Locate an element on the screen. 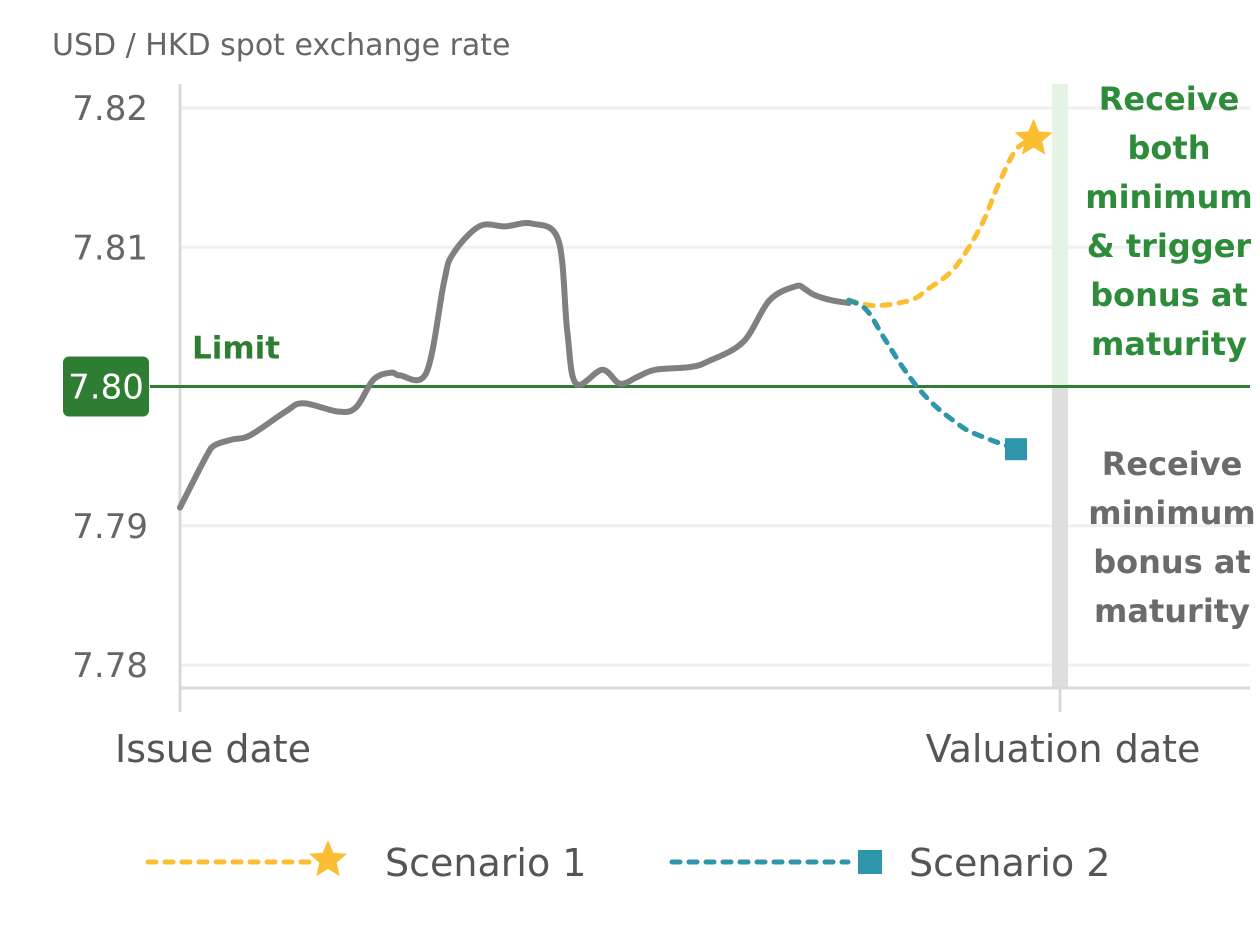  legend-scenario-1-label: Scenario 1 is located at coordinates (485, 863).